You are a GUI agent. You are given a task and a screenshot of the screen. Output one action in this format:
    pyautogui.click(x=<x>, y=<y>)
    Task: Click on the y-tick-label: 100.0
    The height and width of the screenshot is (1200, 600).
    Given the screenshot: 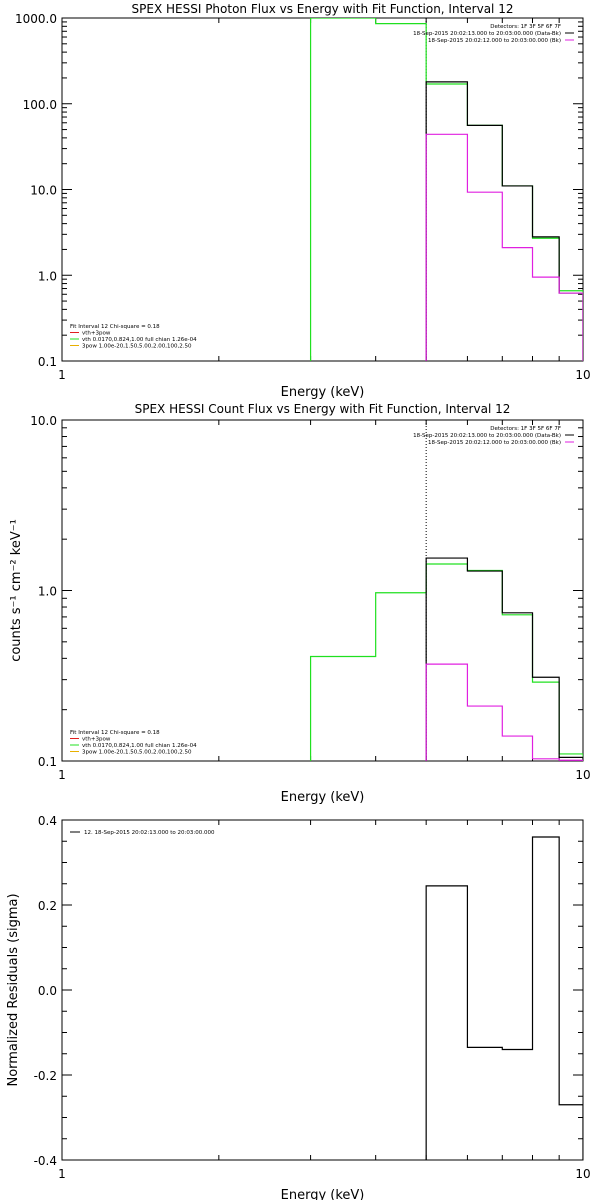 What is the action you would take?
    pyautogui.click(x=40, y=105)
    